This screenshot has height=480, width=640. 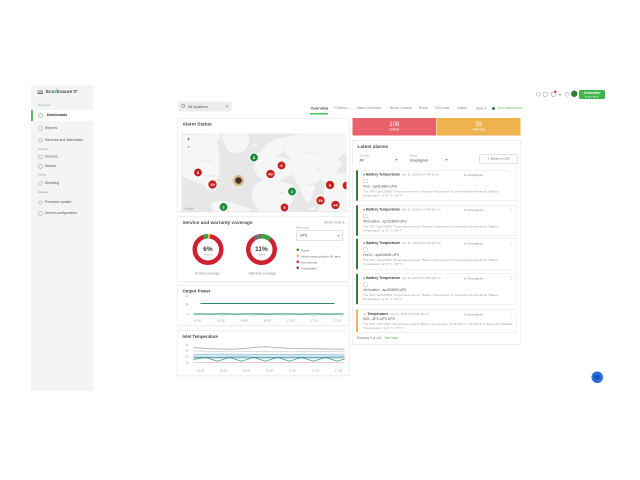 What do you see at coordinates (187, 345) in the screenshot?
I see `svg-text: 40` at bounding box center [187, 345].